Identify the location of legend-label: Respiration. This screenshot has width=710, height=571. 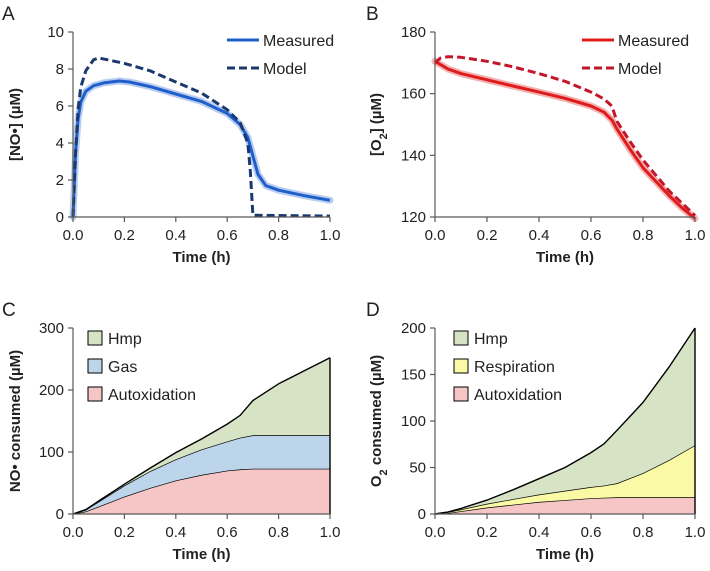
(514, 367).